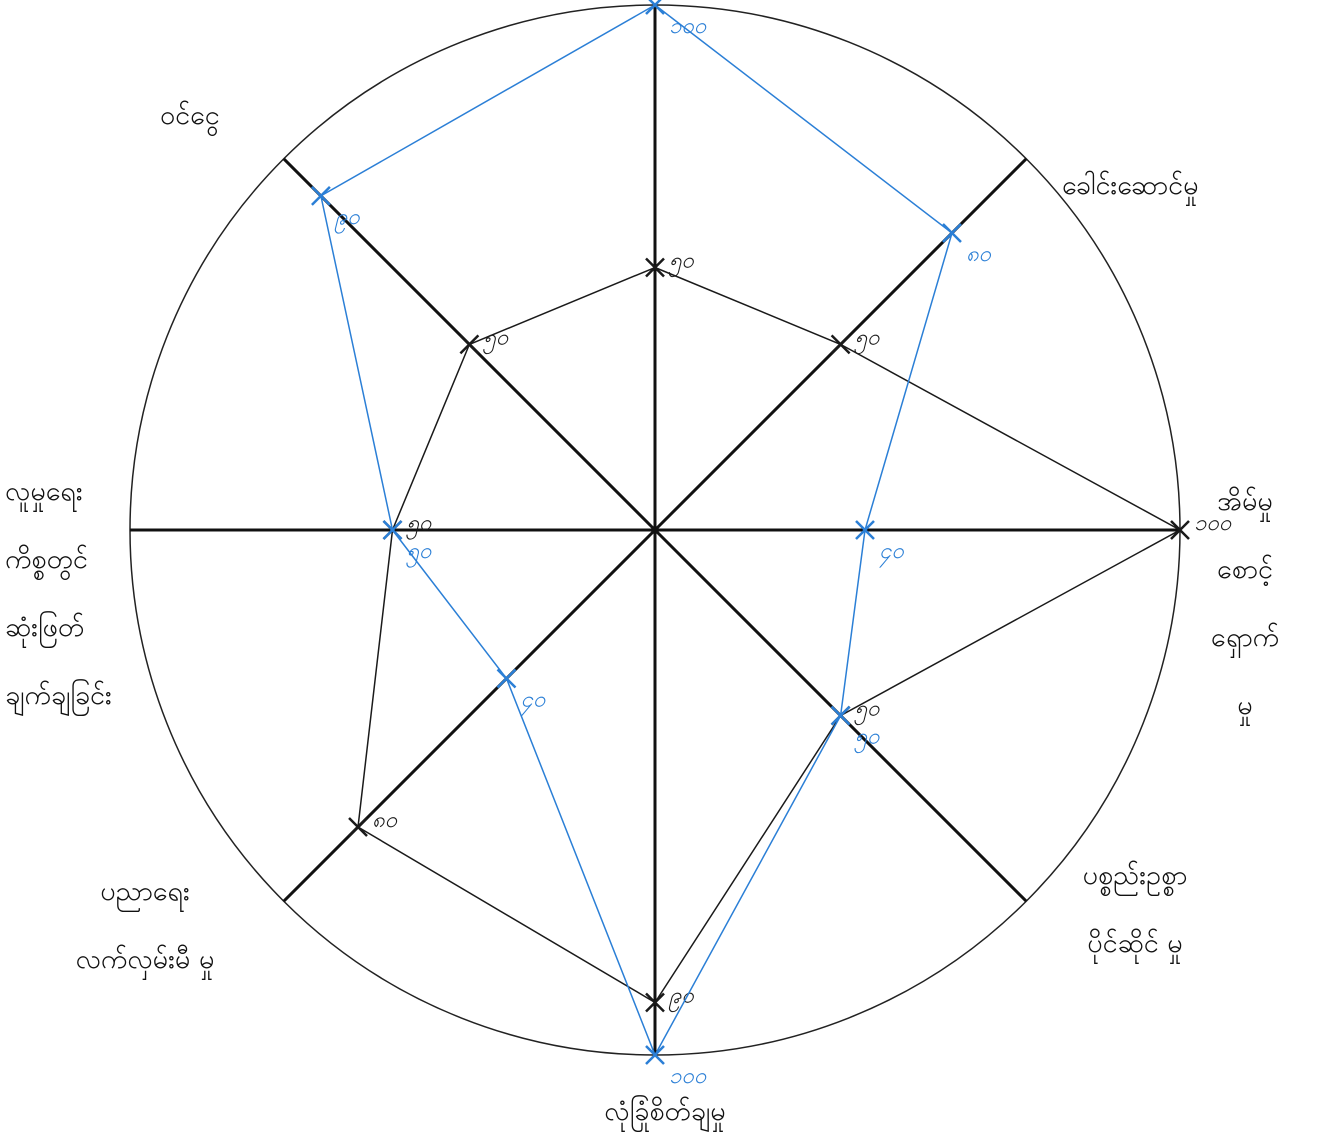 Image resolution: width=1322 pixels, height=1137 pixels. Describe the element at coordinates (190, 115) in the screenshot. I see `axis-label: ဝင်ငွေ` at that location.